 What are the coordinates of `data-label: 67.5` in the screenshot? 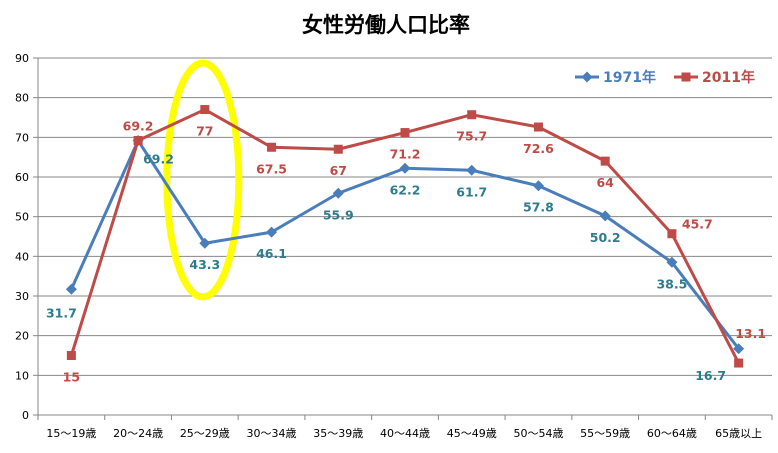 It's located at (271, 168).